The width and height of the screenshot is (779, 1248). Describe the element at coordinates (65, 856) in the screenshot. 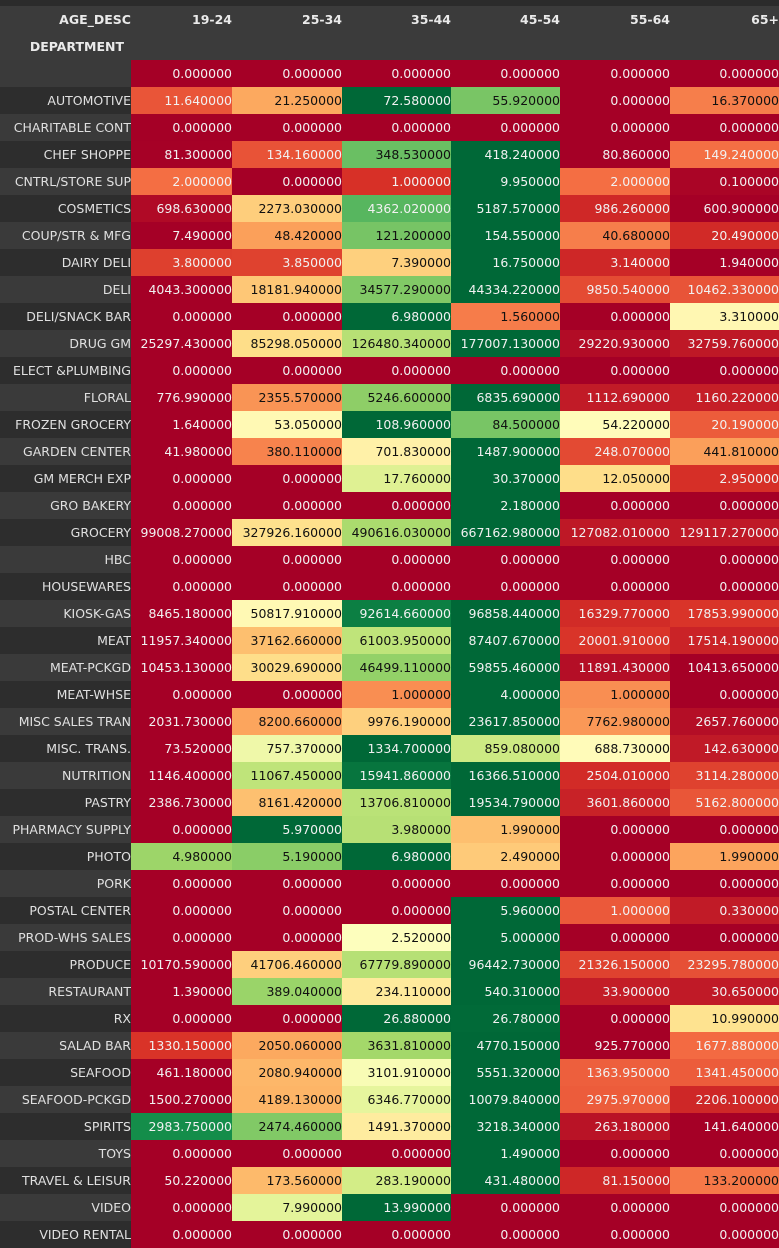

I see `row-label: PHOTO` at that location.